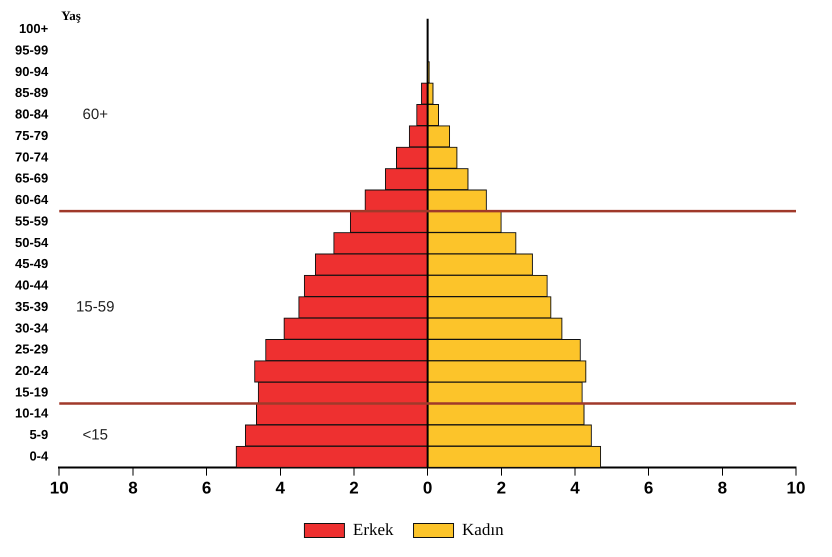 Image resolution: width=832 pixels, height=557 pixels. What do you see at coordinates (31, 135) in the screenshot?
I see `y-tick-label: 75-79` at bounding box center [31, 135].